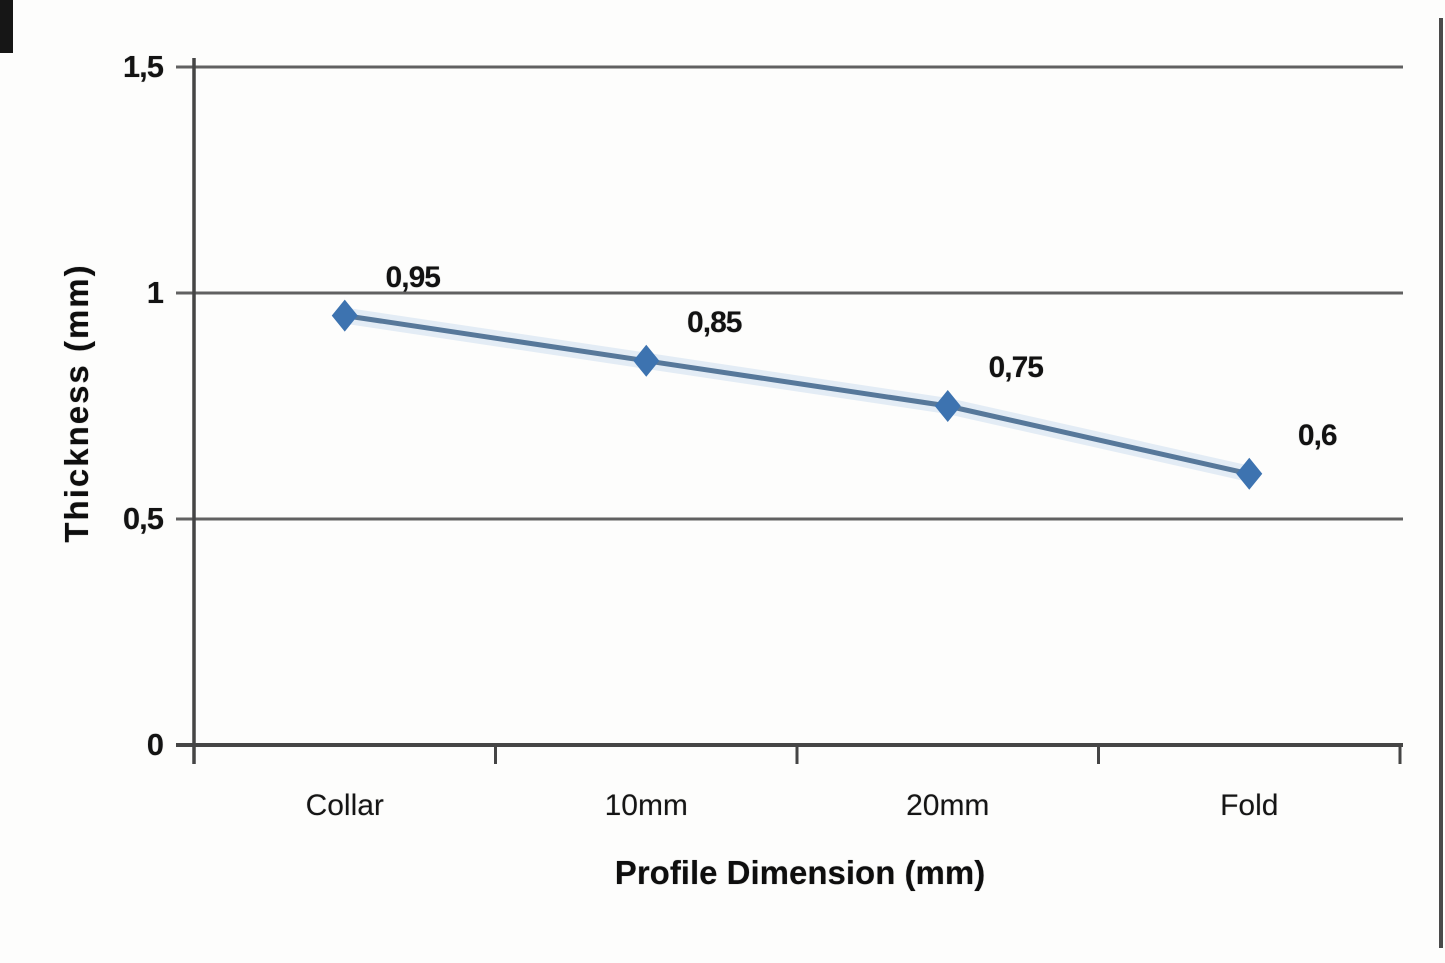 The width and height of the screenshot is (1445, 963). What do you see at coordinates (948, 805) in the screenshot?
I see `x-category-label: 20mm` at bounding box center [948, 805].